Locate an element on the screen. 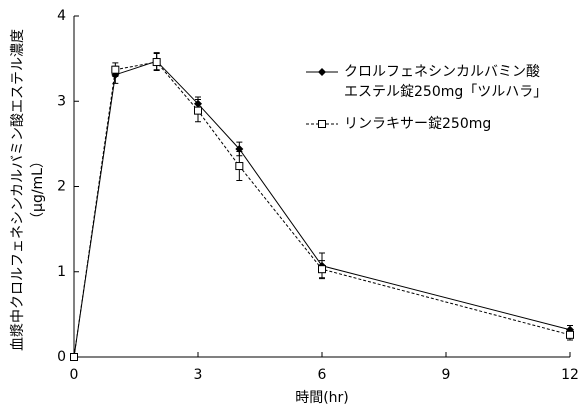 Image resolution: width=588 pixels, height=415 pixels. legend-item: クロルフェネシンカルバミン酸 エステル錠250mg「ツルハラ」 is located at coordinates (425, 82).